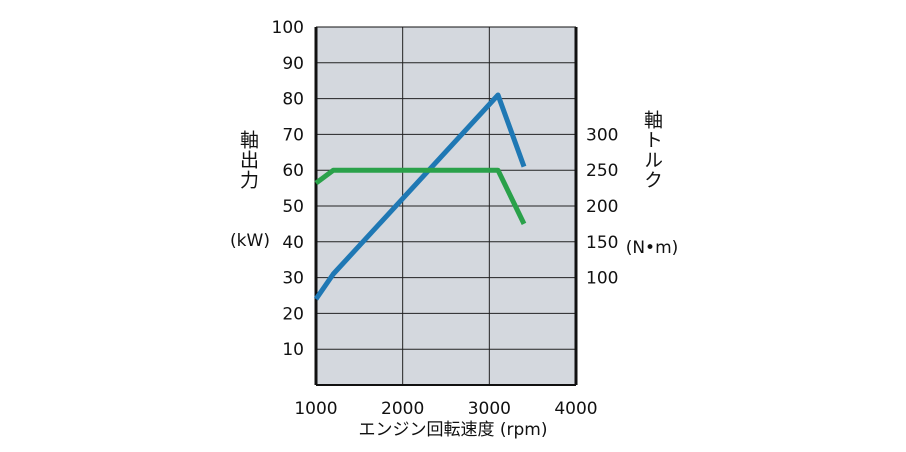  I want to click on left-axis-label: 軸出力, so click(248, 160).